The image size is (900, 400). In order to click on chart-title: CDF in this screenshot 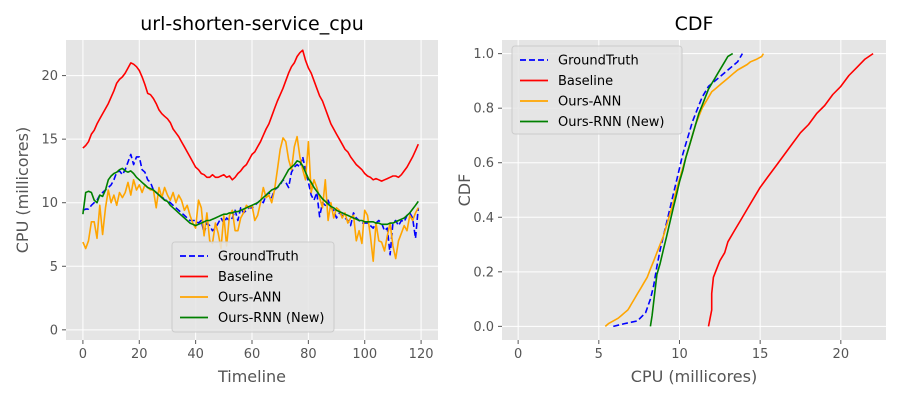, I will do `click(694, 24)`.